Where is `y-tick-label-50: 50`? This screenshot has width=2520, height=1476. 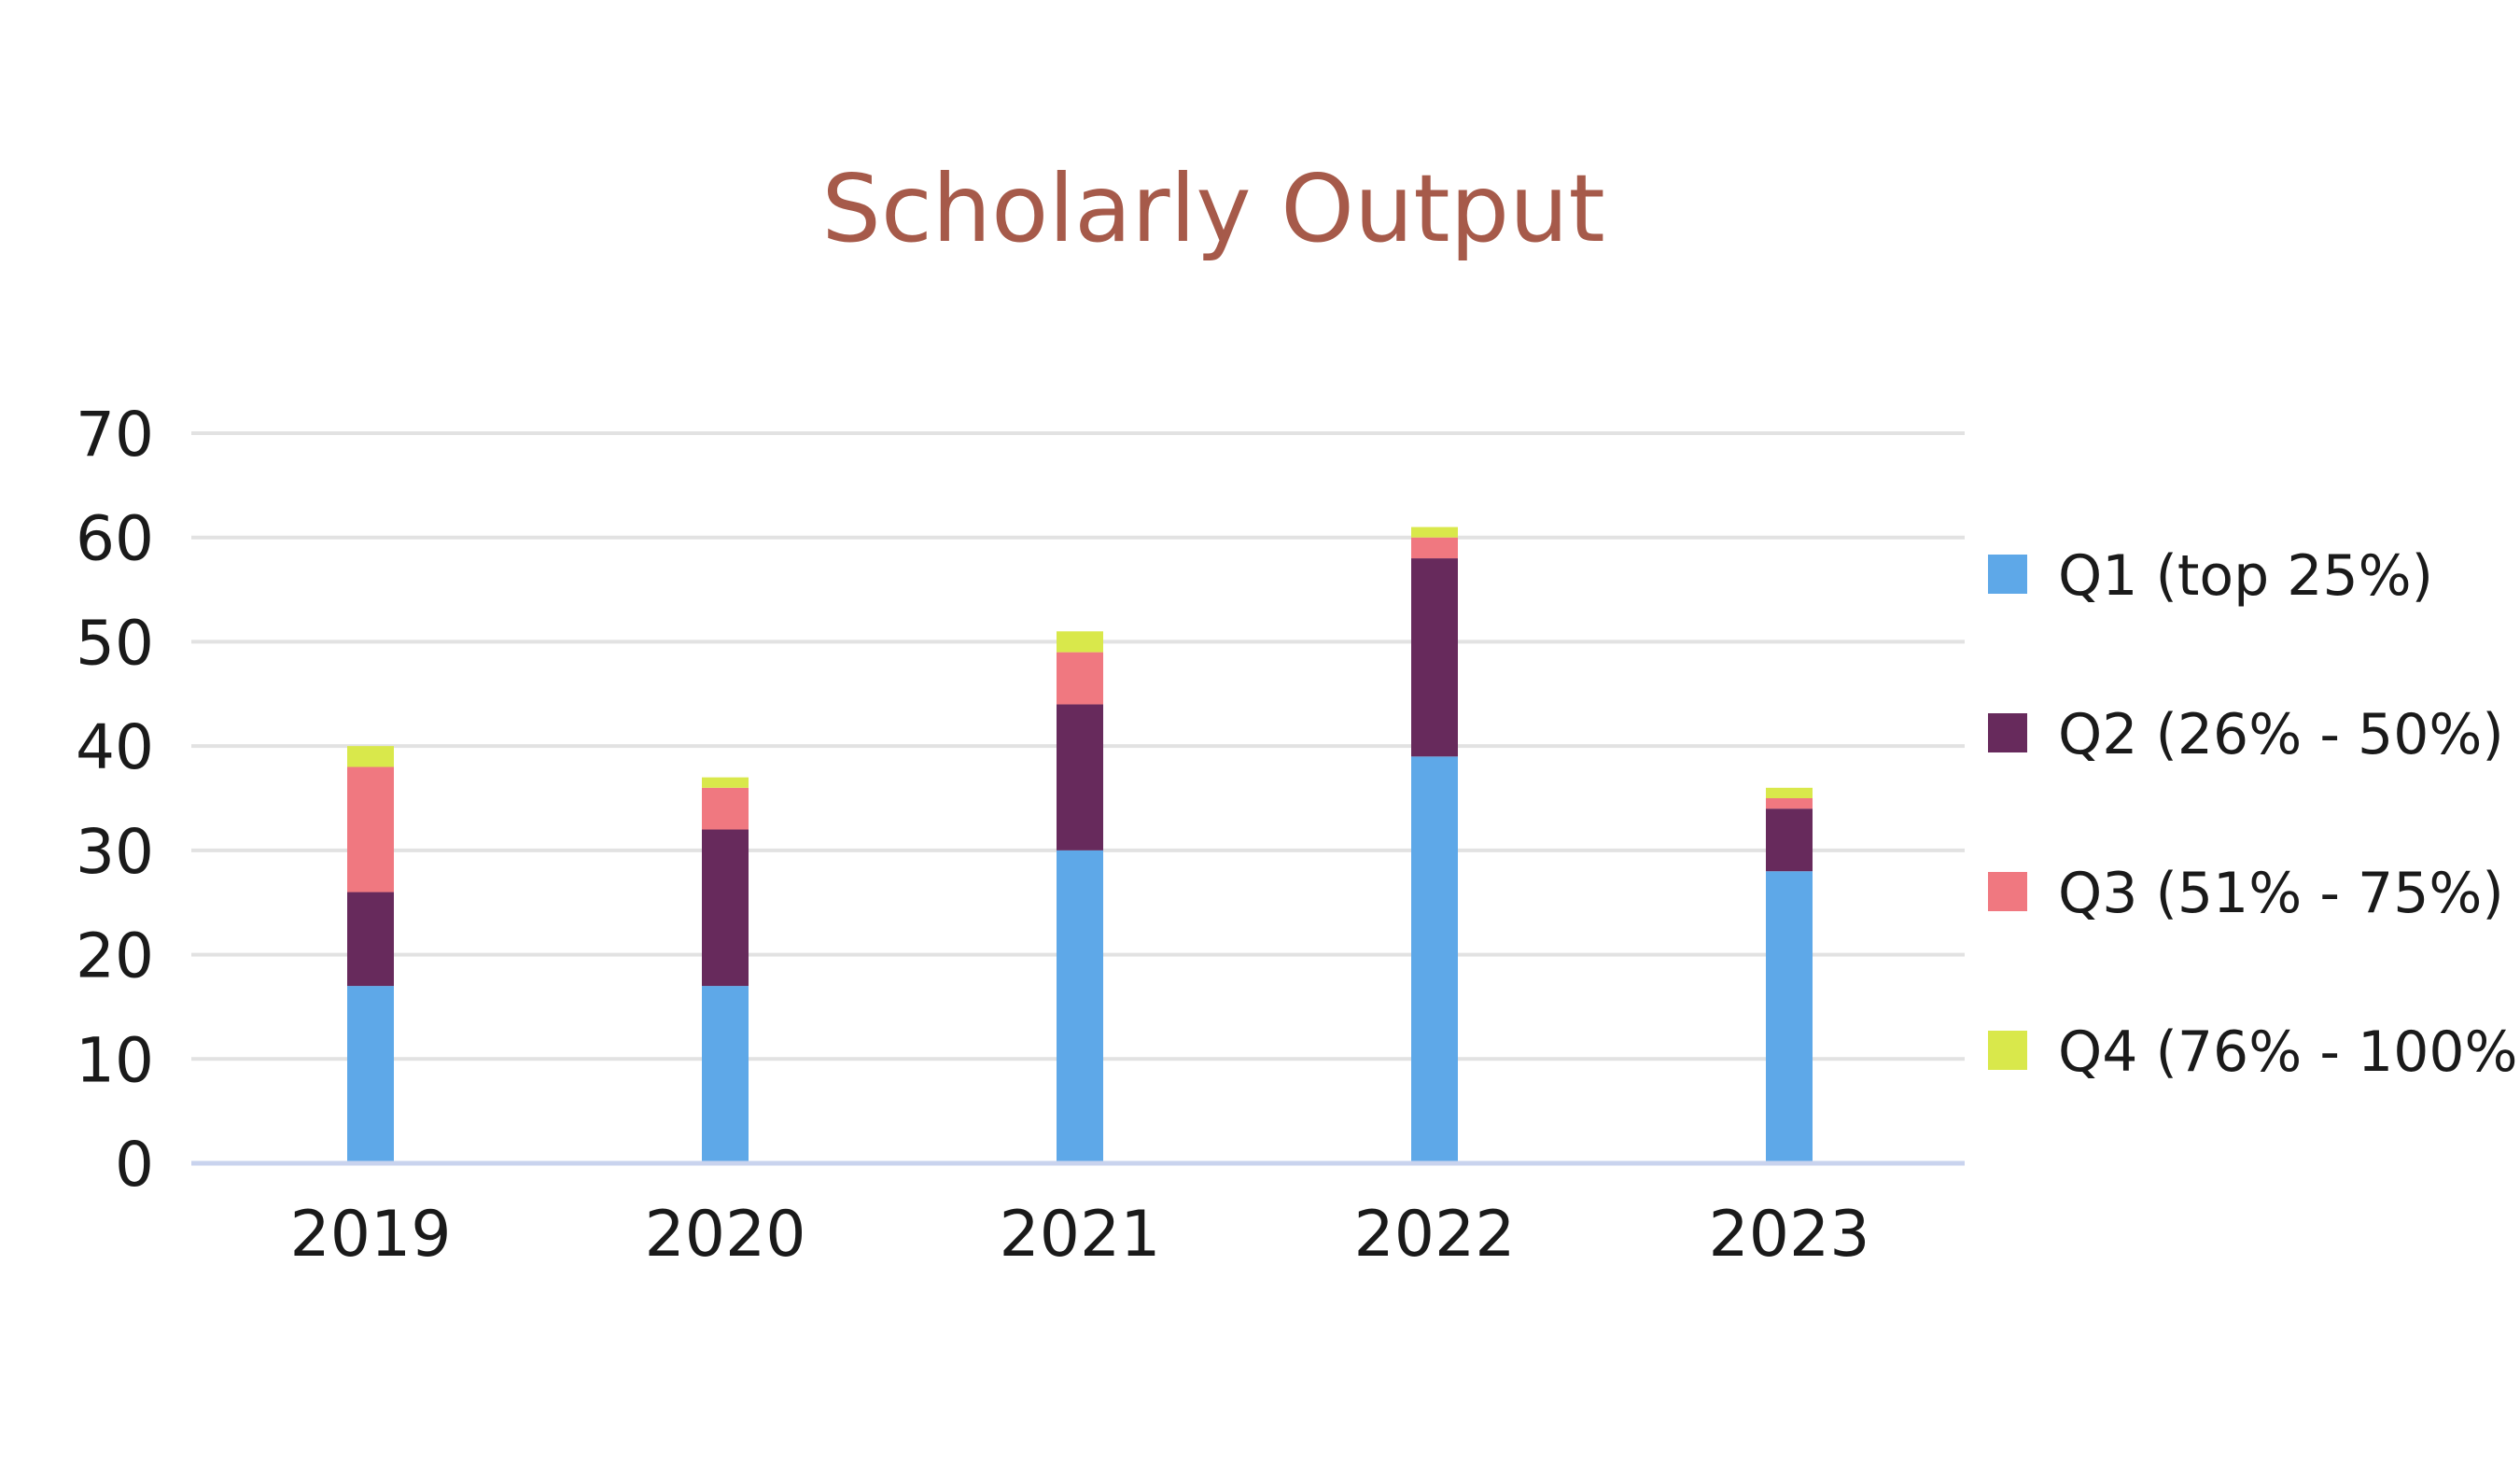
y-tick-label-50: 50 is located at coordinates (115, 643).